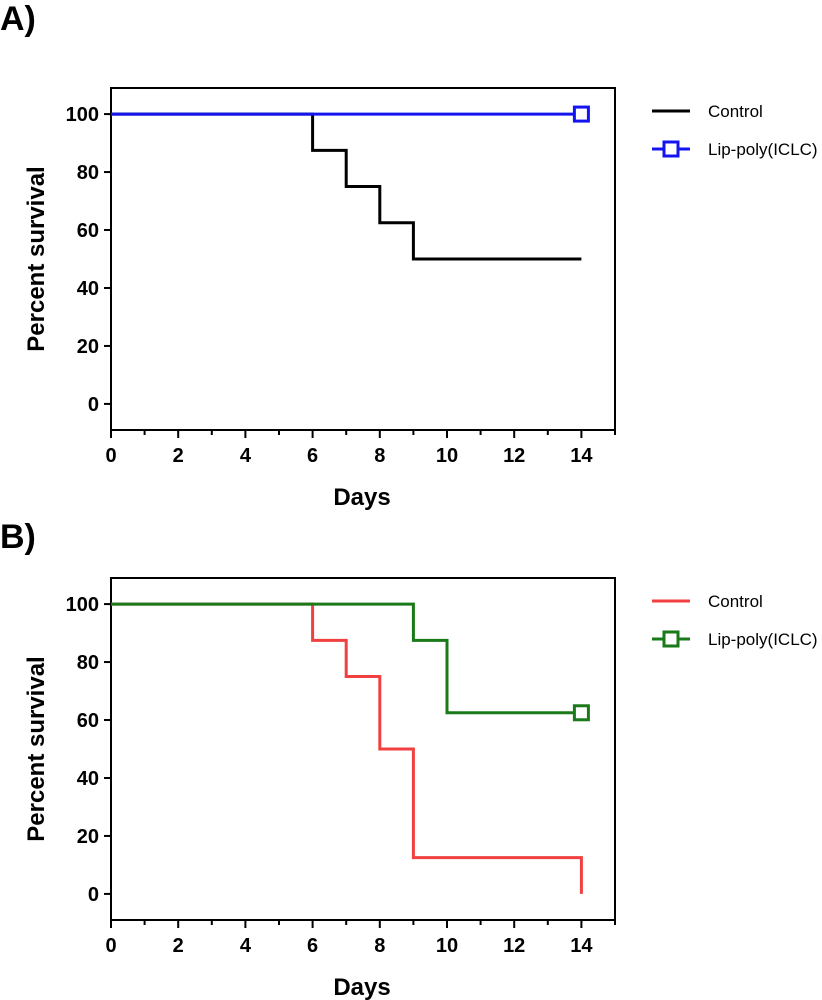 This screenshot has width=822, height=1000. Describe the element at coordinates (18, 19) in the screenshot. I see `panel-label: A)` at that location.